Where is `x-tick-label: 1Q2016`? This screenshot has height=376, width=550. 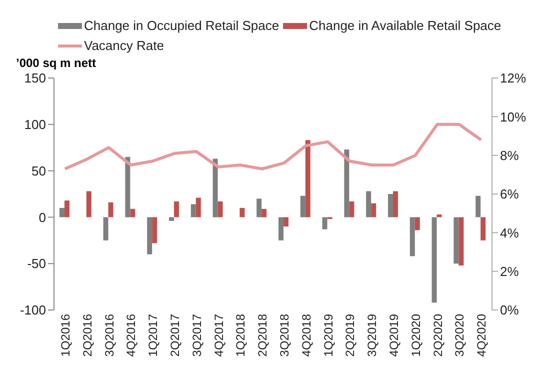 x-tick-label: 1Q2016 is located at coordinates (65, 335).